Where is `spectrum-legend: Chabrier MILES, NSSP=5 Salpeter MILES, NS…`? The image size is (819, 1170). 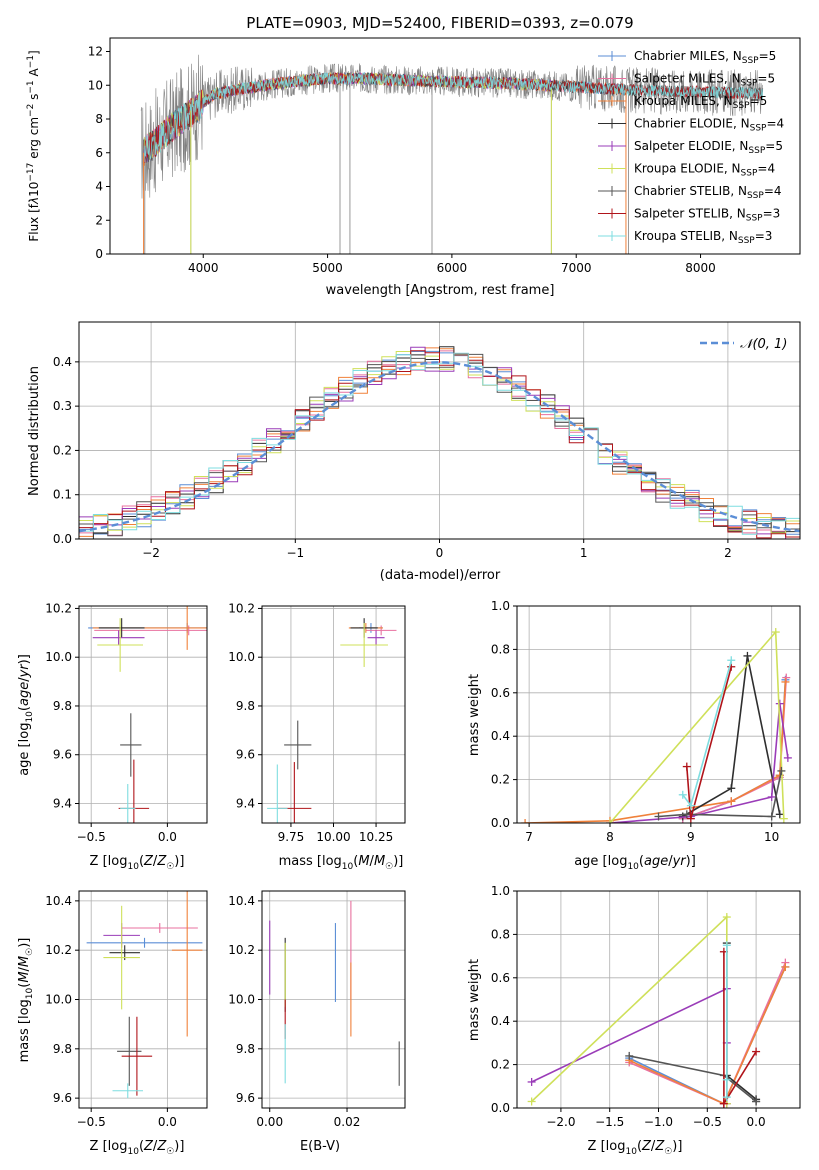 spectrum-legend: Chabrier MILES, NSSP=5 Salpeter MILES, NS… is located at coordinates (691, 147).